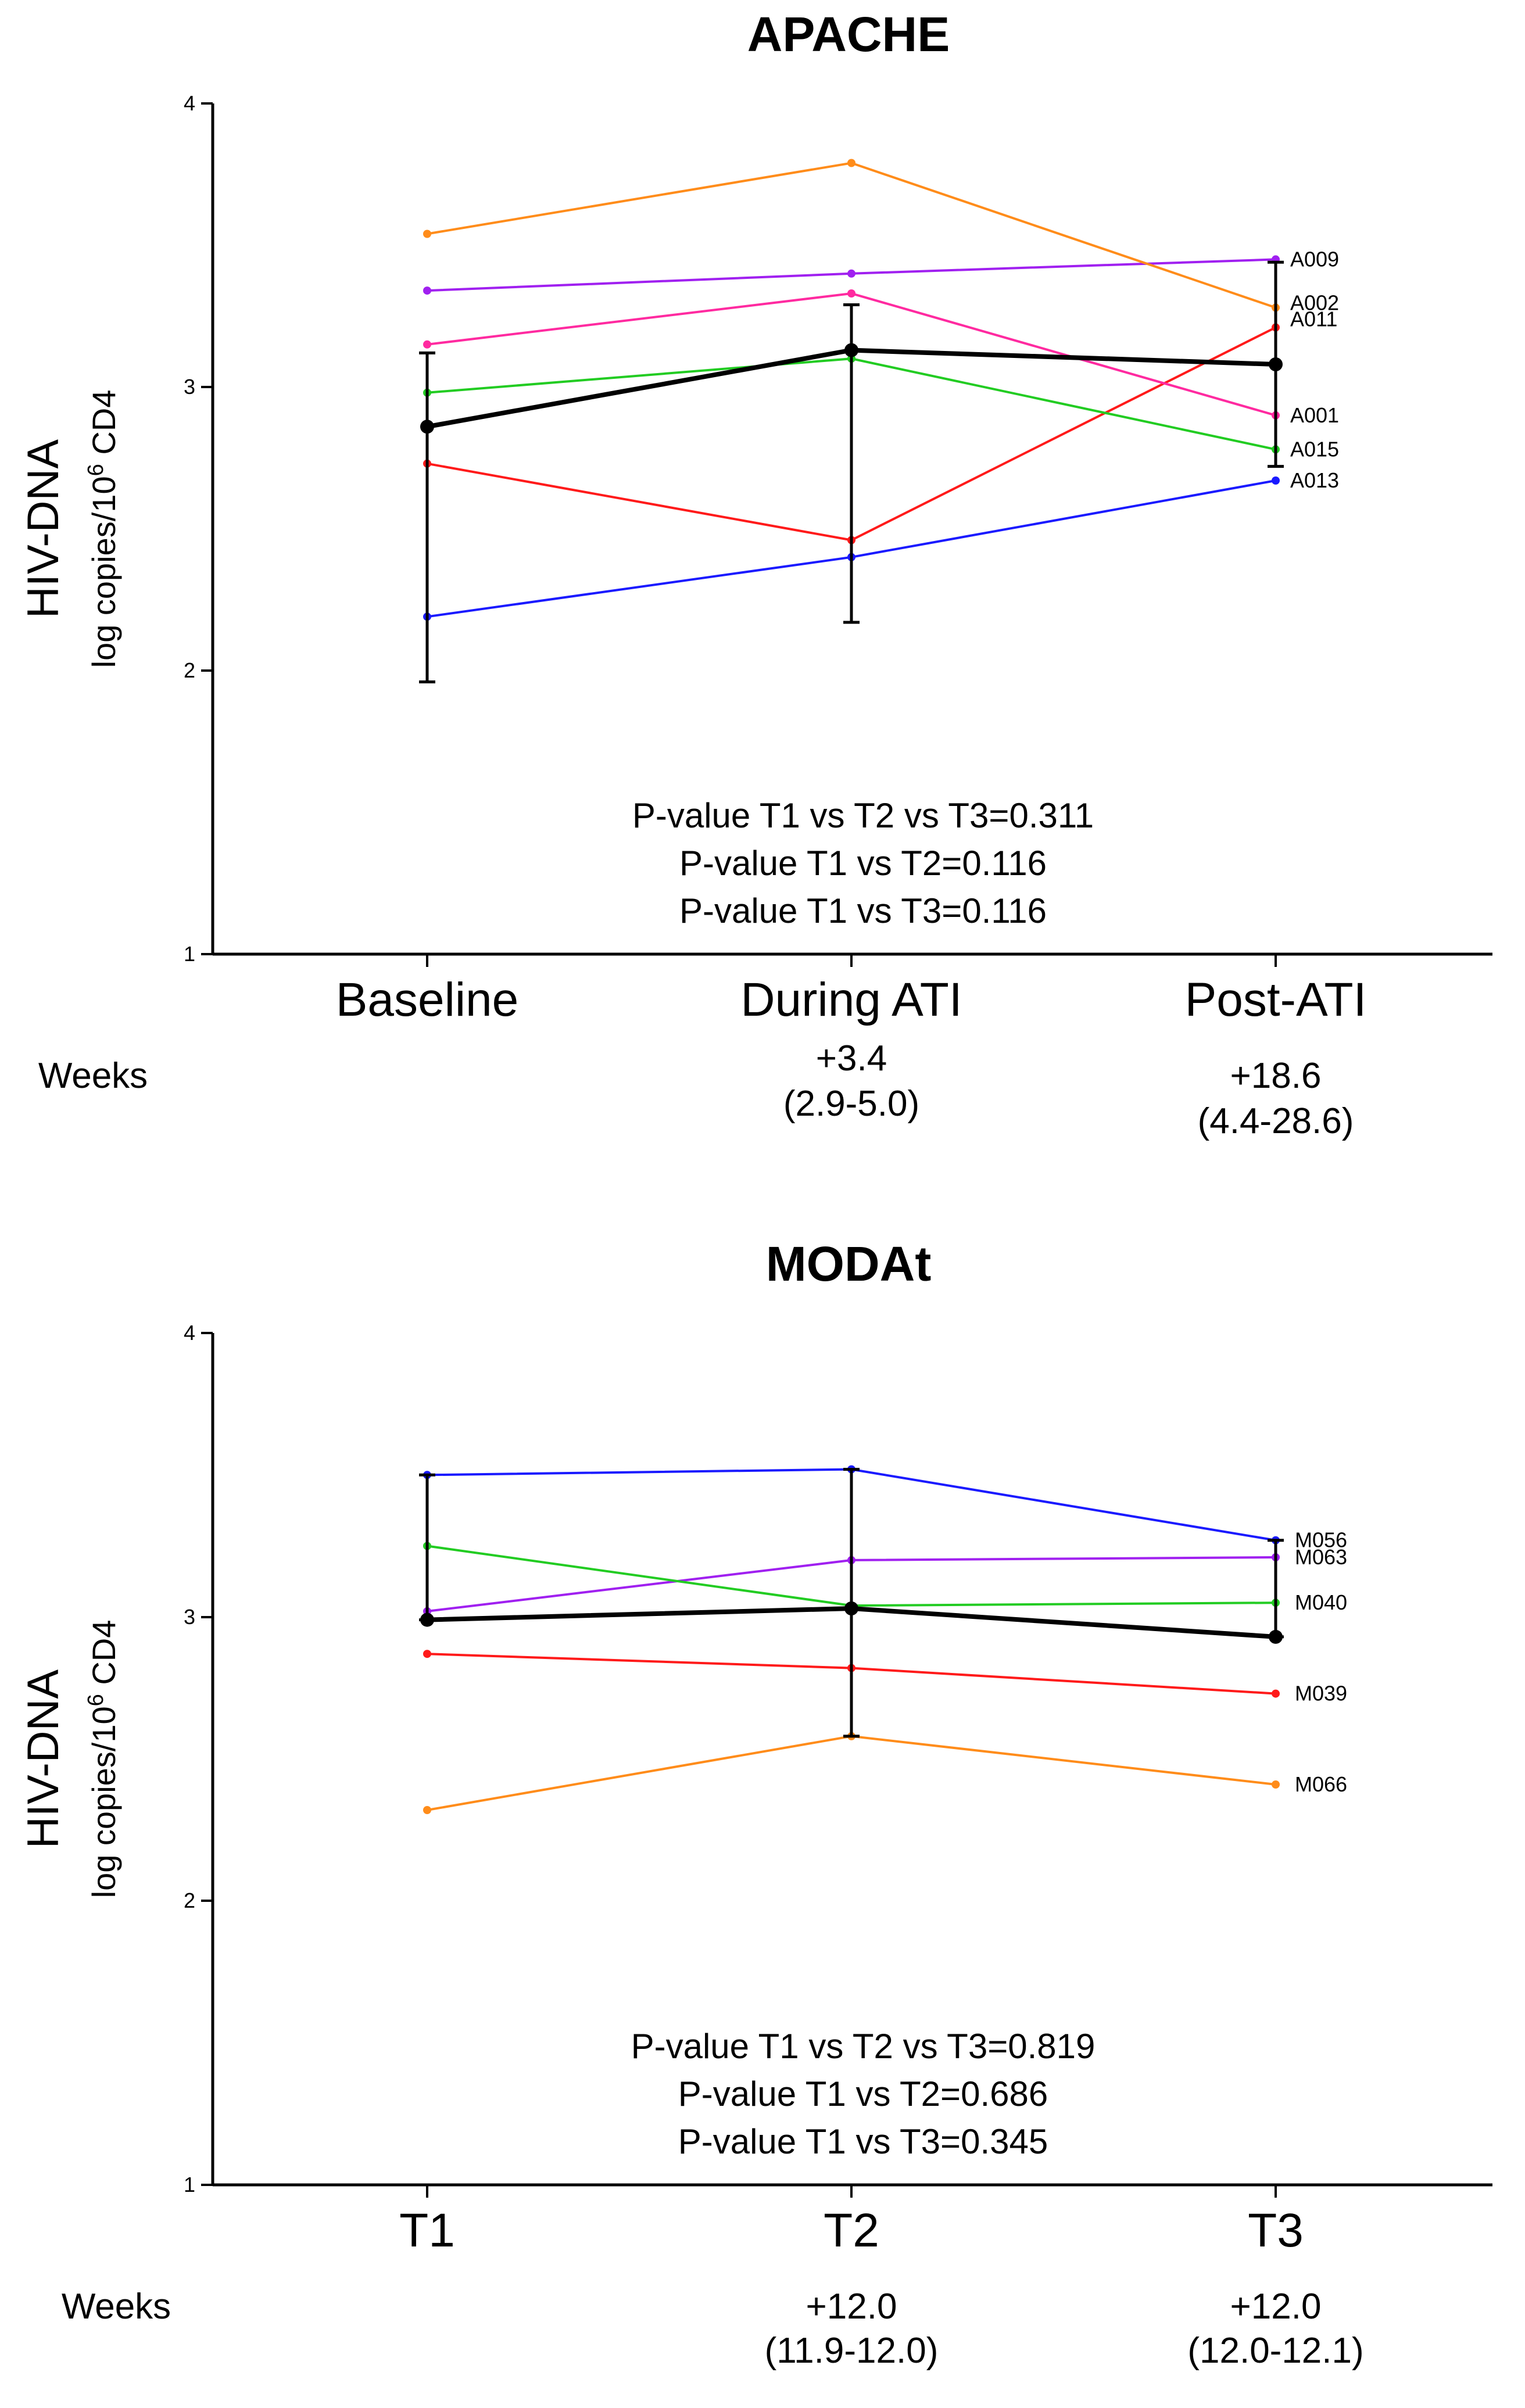  I want to click on series-label: A009, so click(1315, 259).